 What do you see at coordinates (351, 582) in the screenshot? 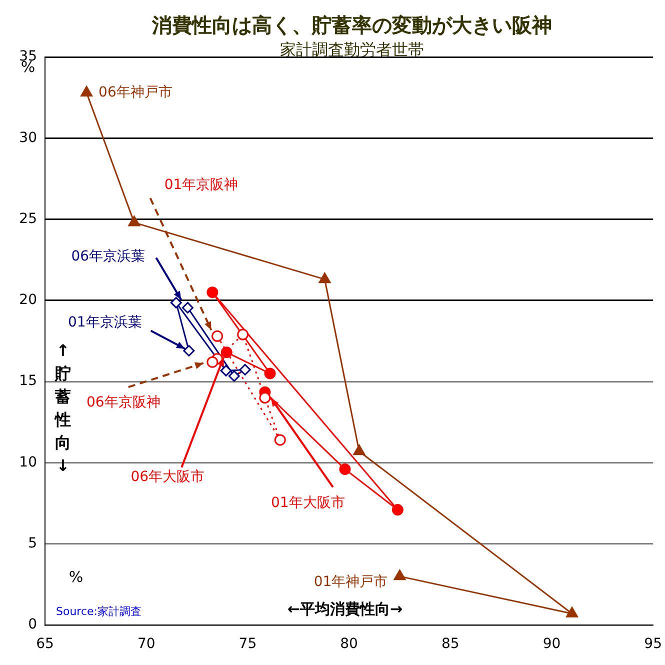
I see `annotation: 01年神戸市` at bounding box center [351, 582].